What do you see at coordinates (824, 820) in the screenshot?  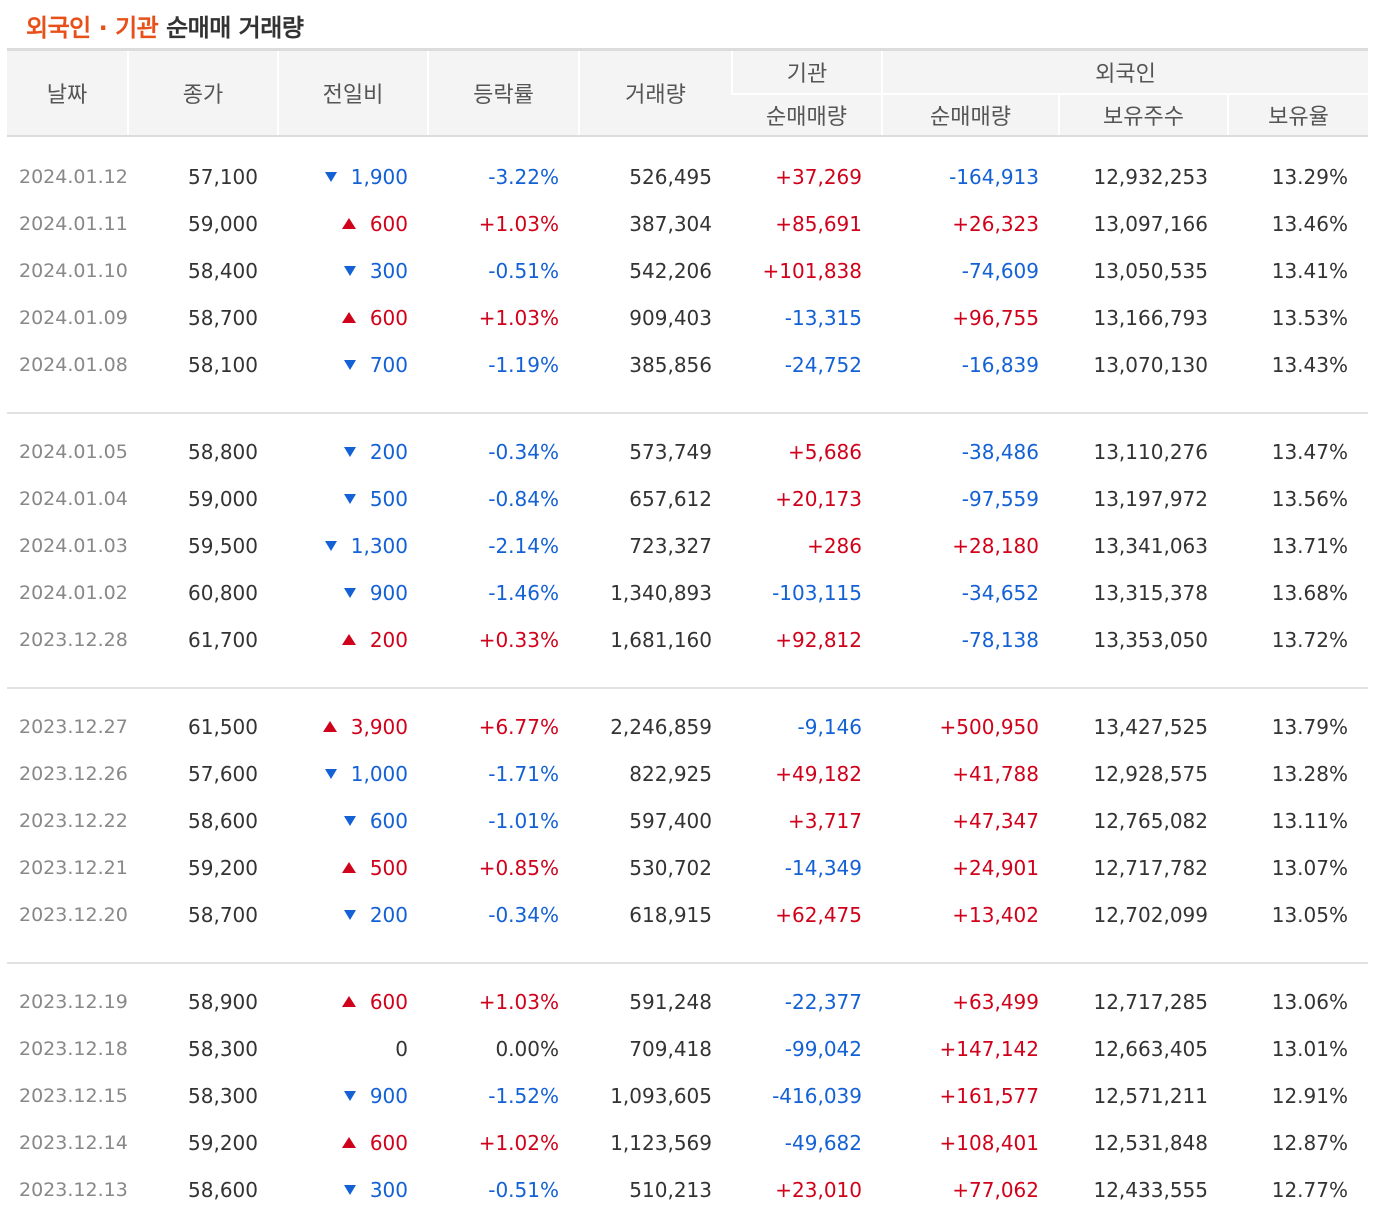 I see `inst-net-cell: +3,717` at bounding box center [824, 820].